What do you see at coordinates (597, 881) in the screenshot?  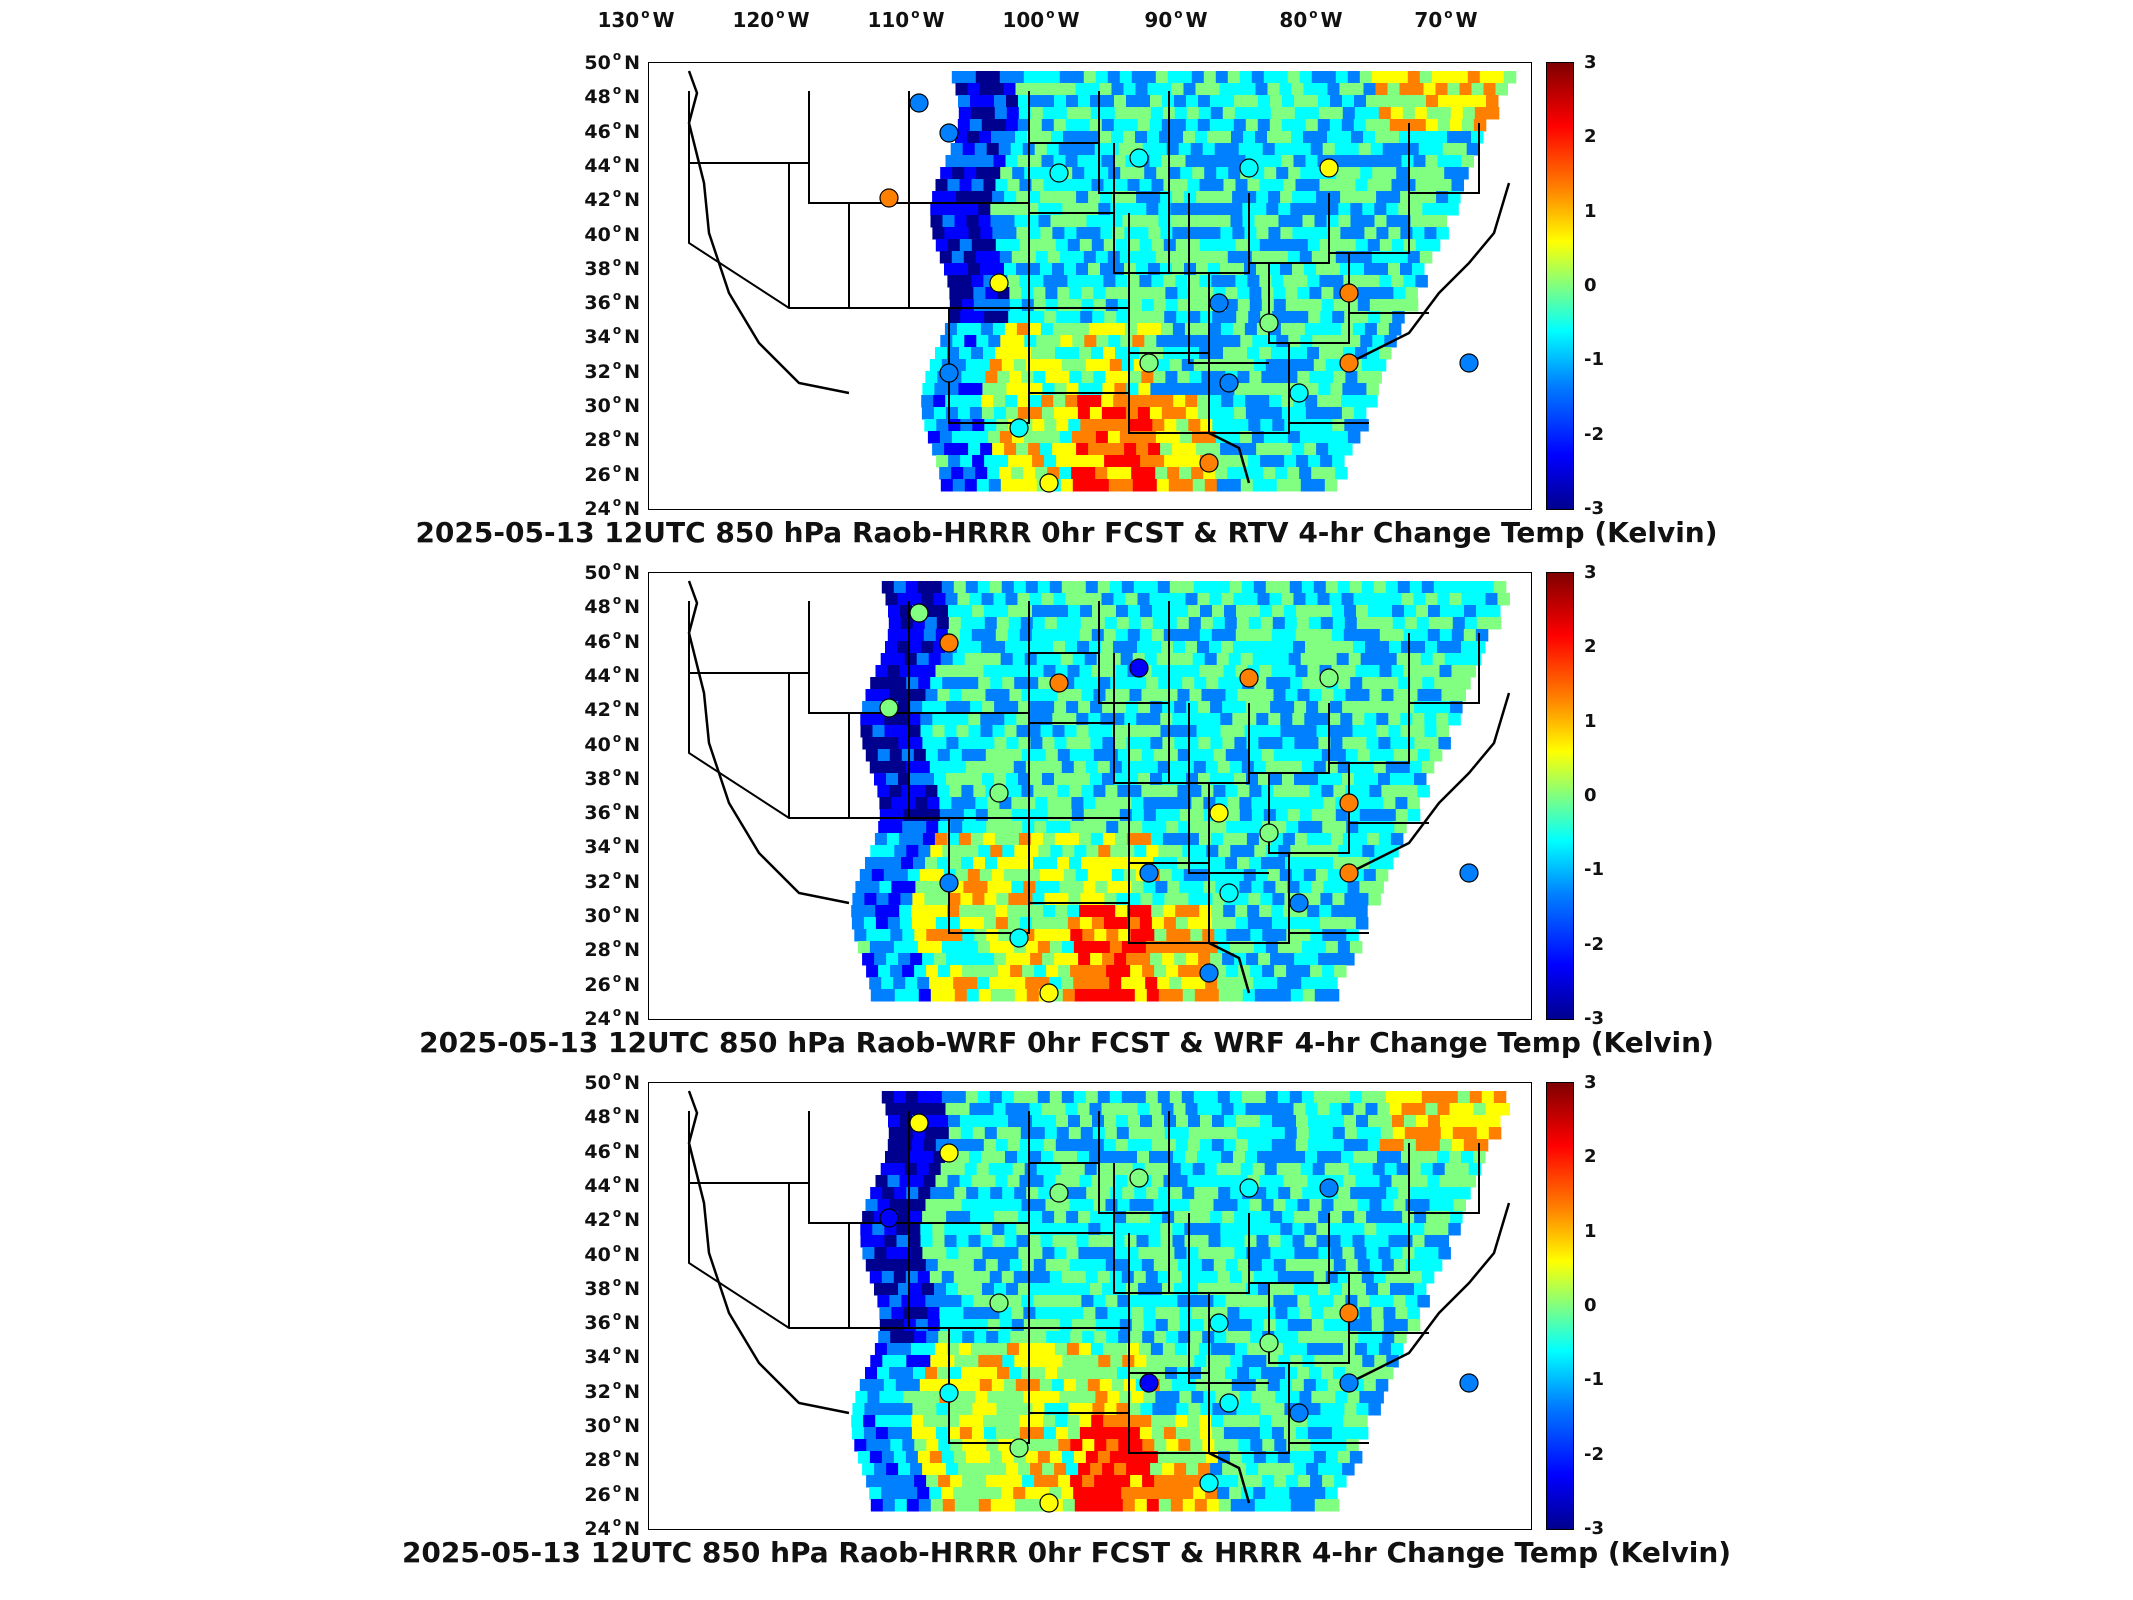 I see `lat-deg: 32` at bounding box center [597, 881].